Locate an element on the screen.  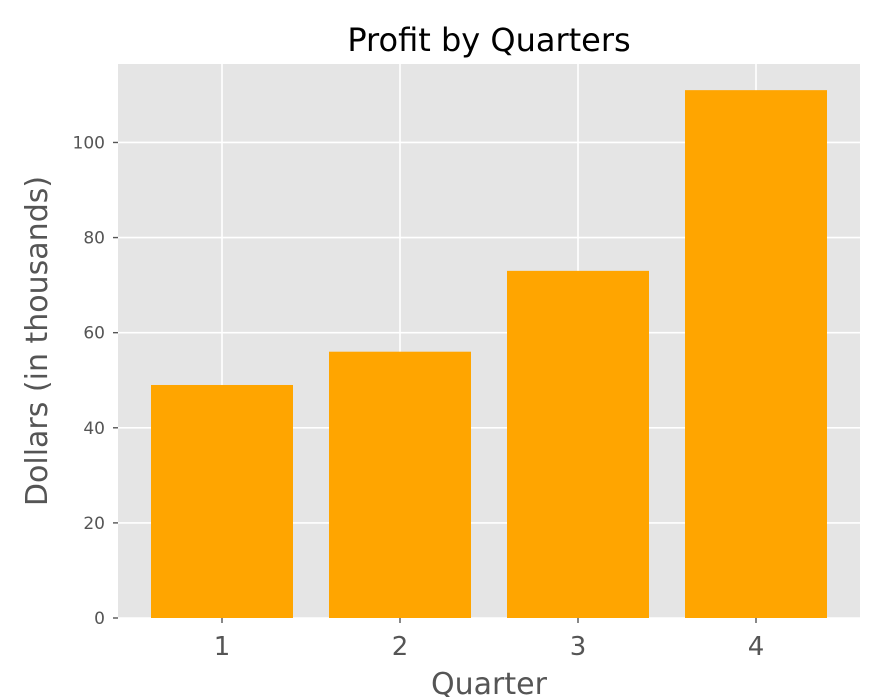
y-axis-ticks: 0 20 40 60 80 100 is located at coordinates (95, 381).